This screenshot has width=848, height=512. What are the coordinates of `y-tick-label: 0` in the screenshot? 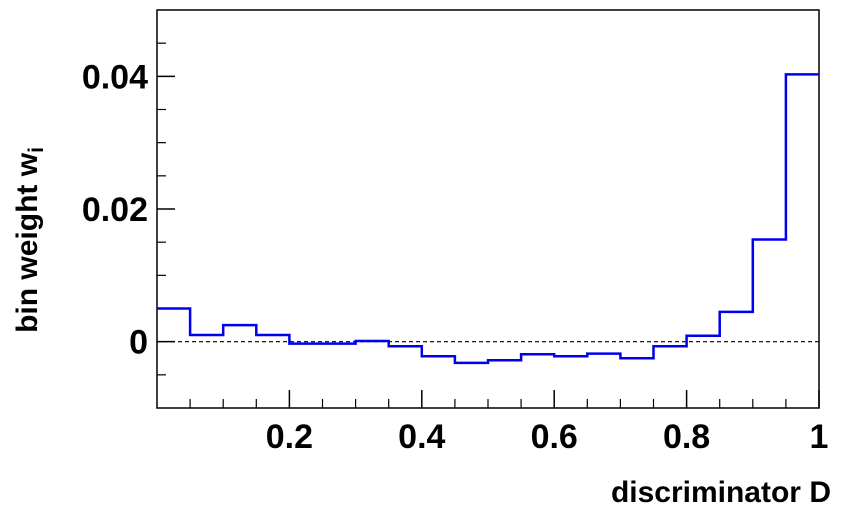 It's located at (138, 343).